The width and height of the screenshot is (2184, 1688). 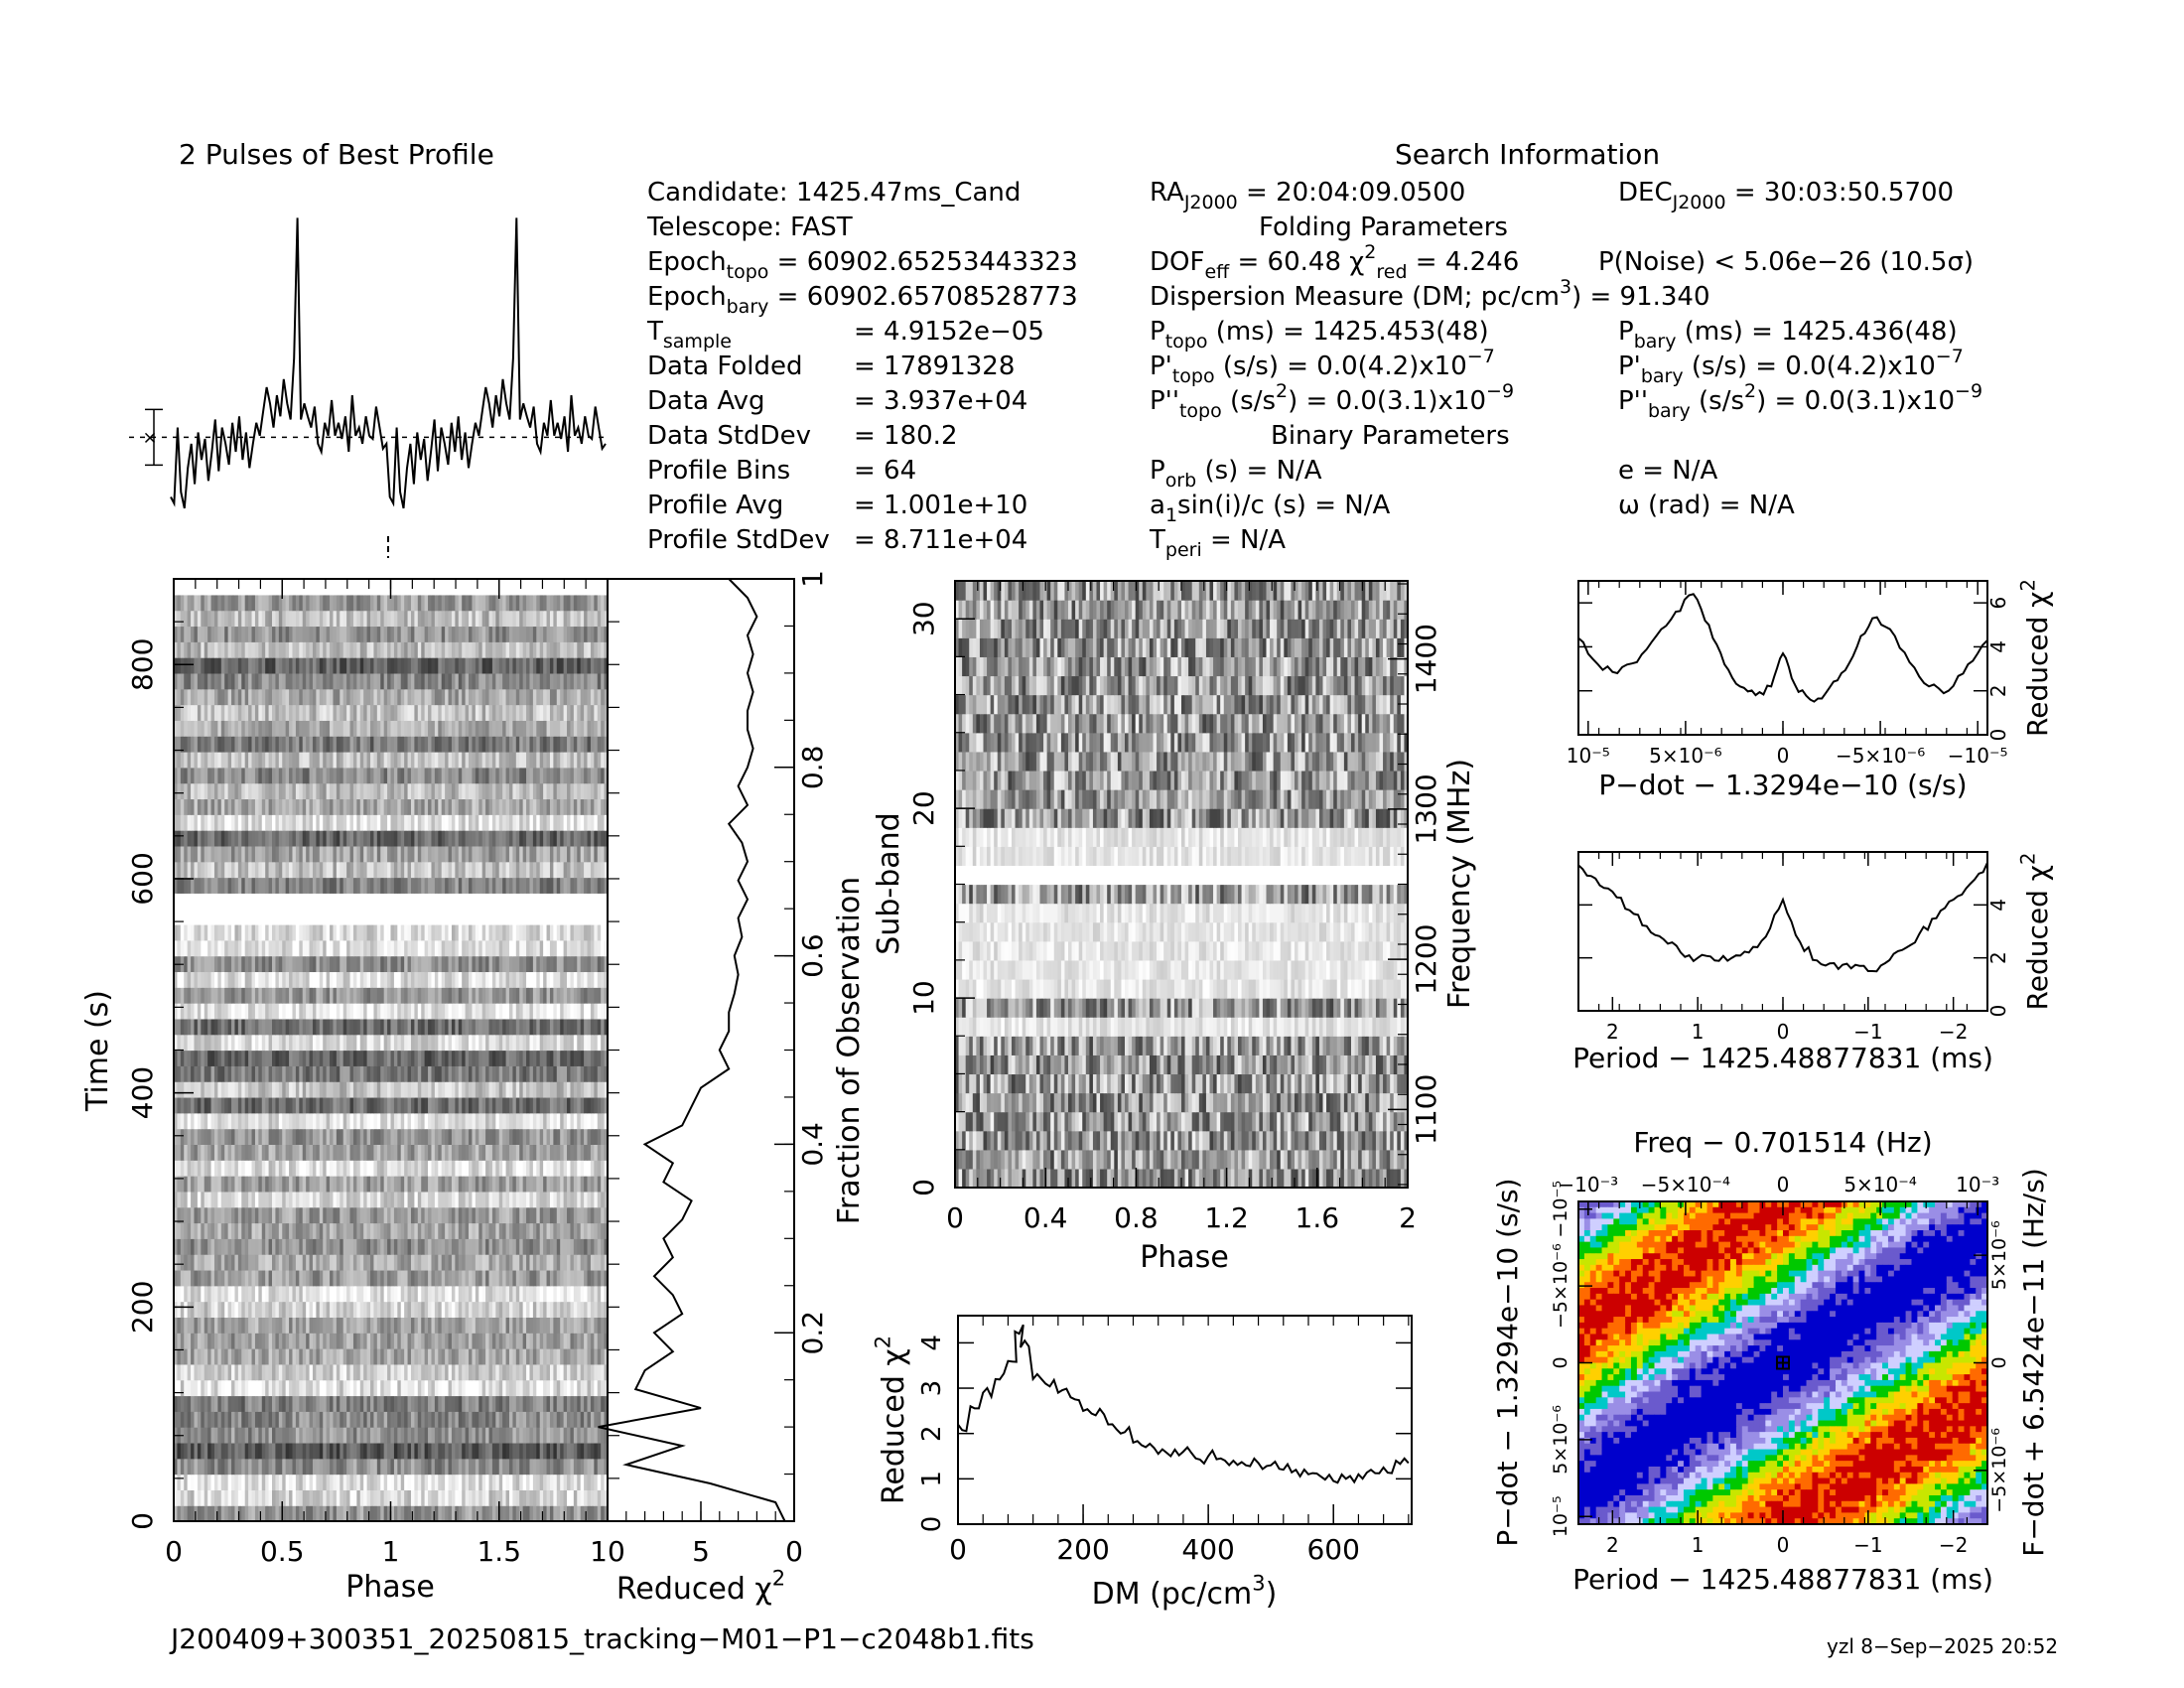 I want to click on tperi-text: Tperi = N/A, so click(x=1217, y=543).